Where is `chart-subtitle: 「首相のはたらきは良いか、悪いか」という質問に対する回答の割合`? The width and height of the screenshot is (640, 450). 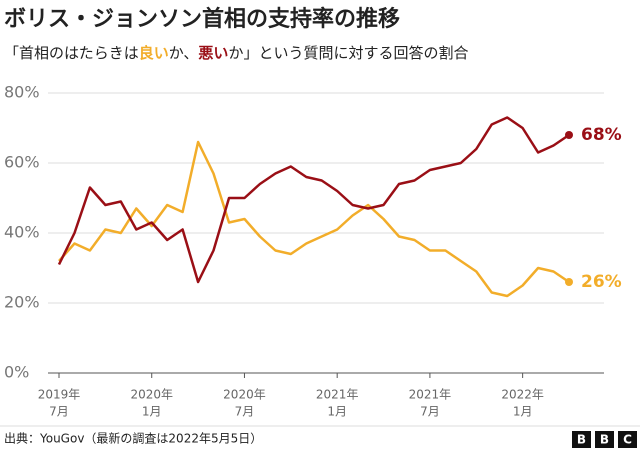 chart-subtitle: 「首相のはたらきは良いか、悪いか」という質問に対する回答の割合 is located at coordinates (236, 53).